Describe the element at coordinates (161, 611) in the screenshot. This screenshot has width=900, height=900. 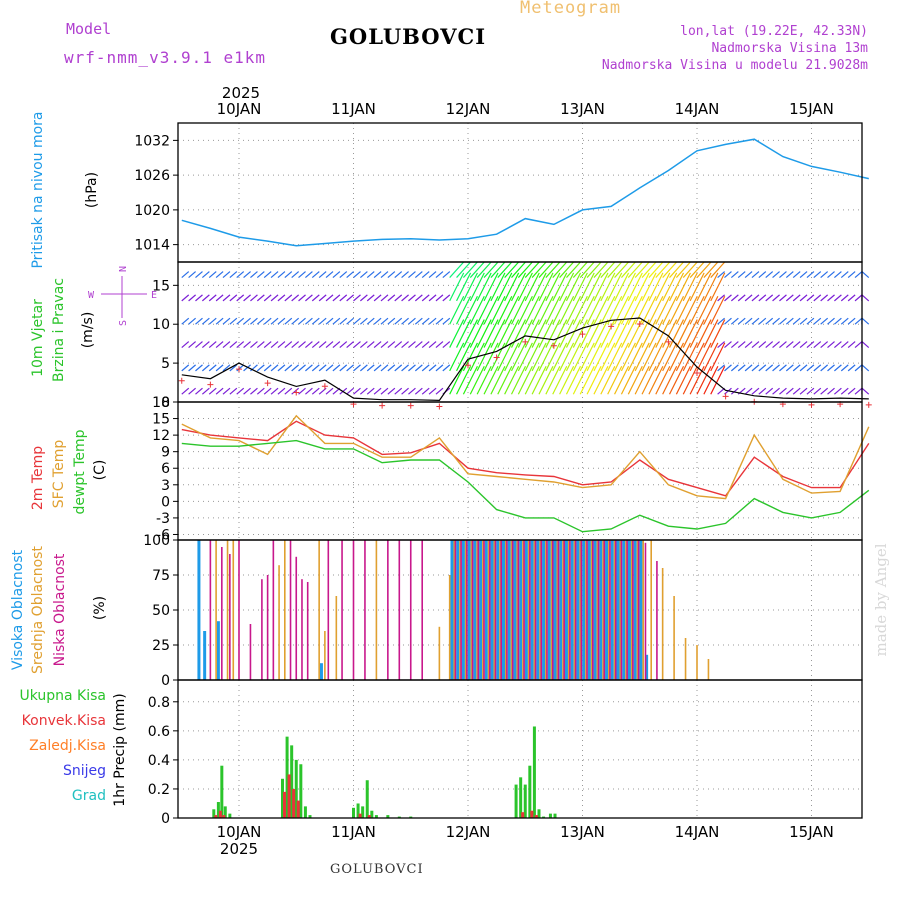
I see `y-tick-label: 50` at that location.